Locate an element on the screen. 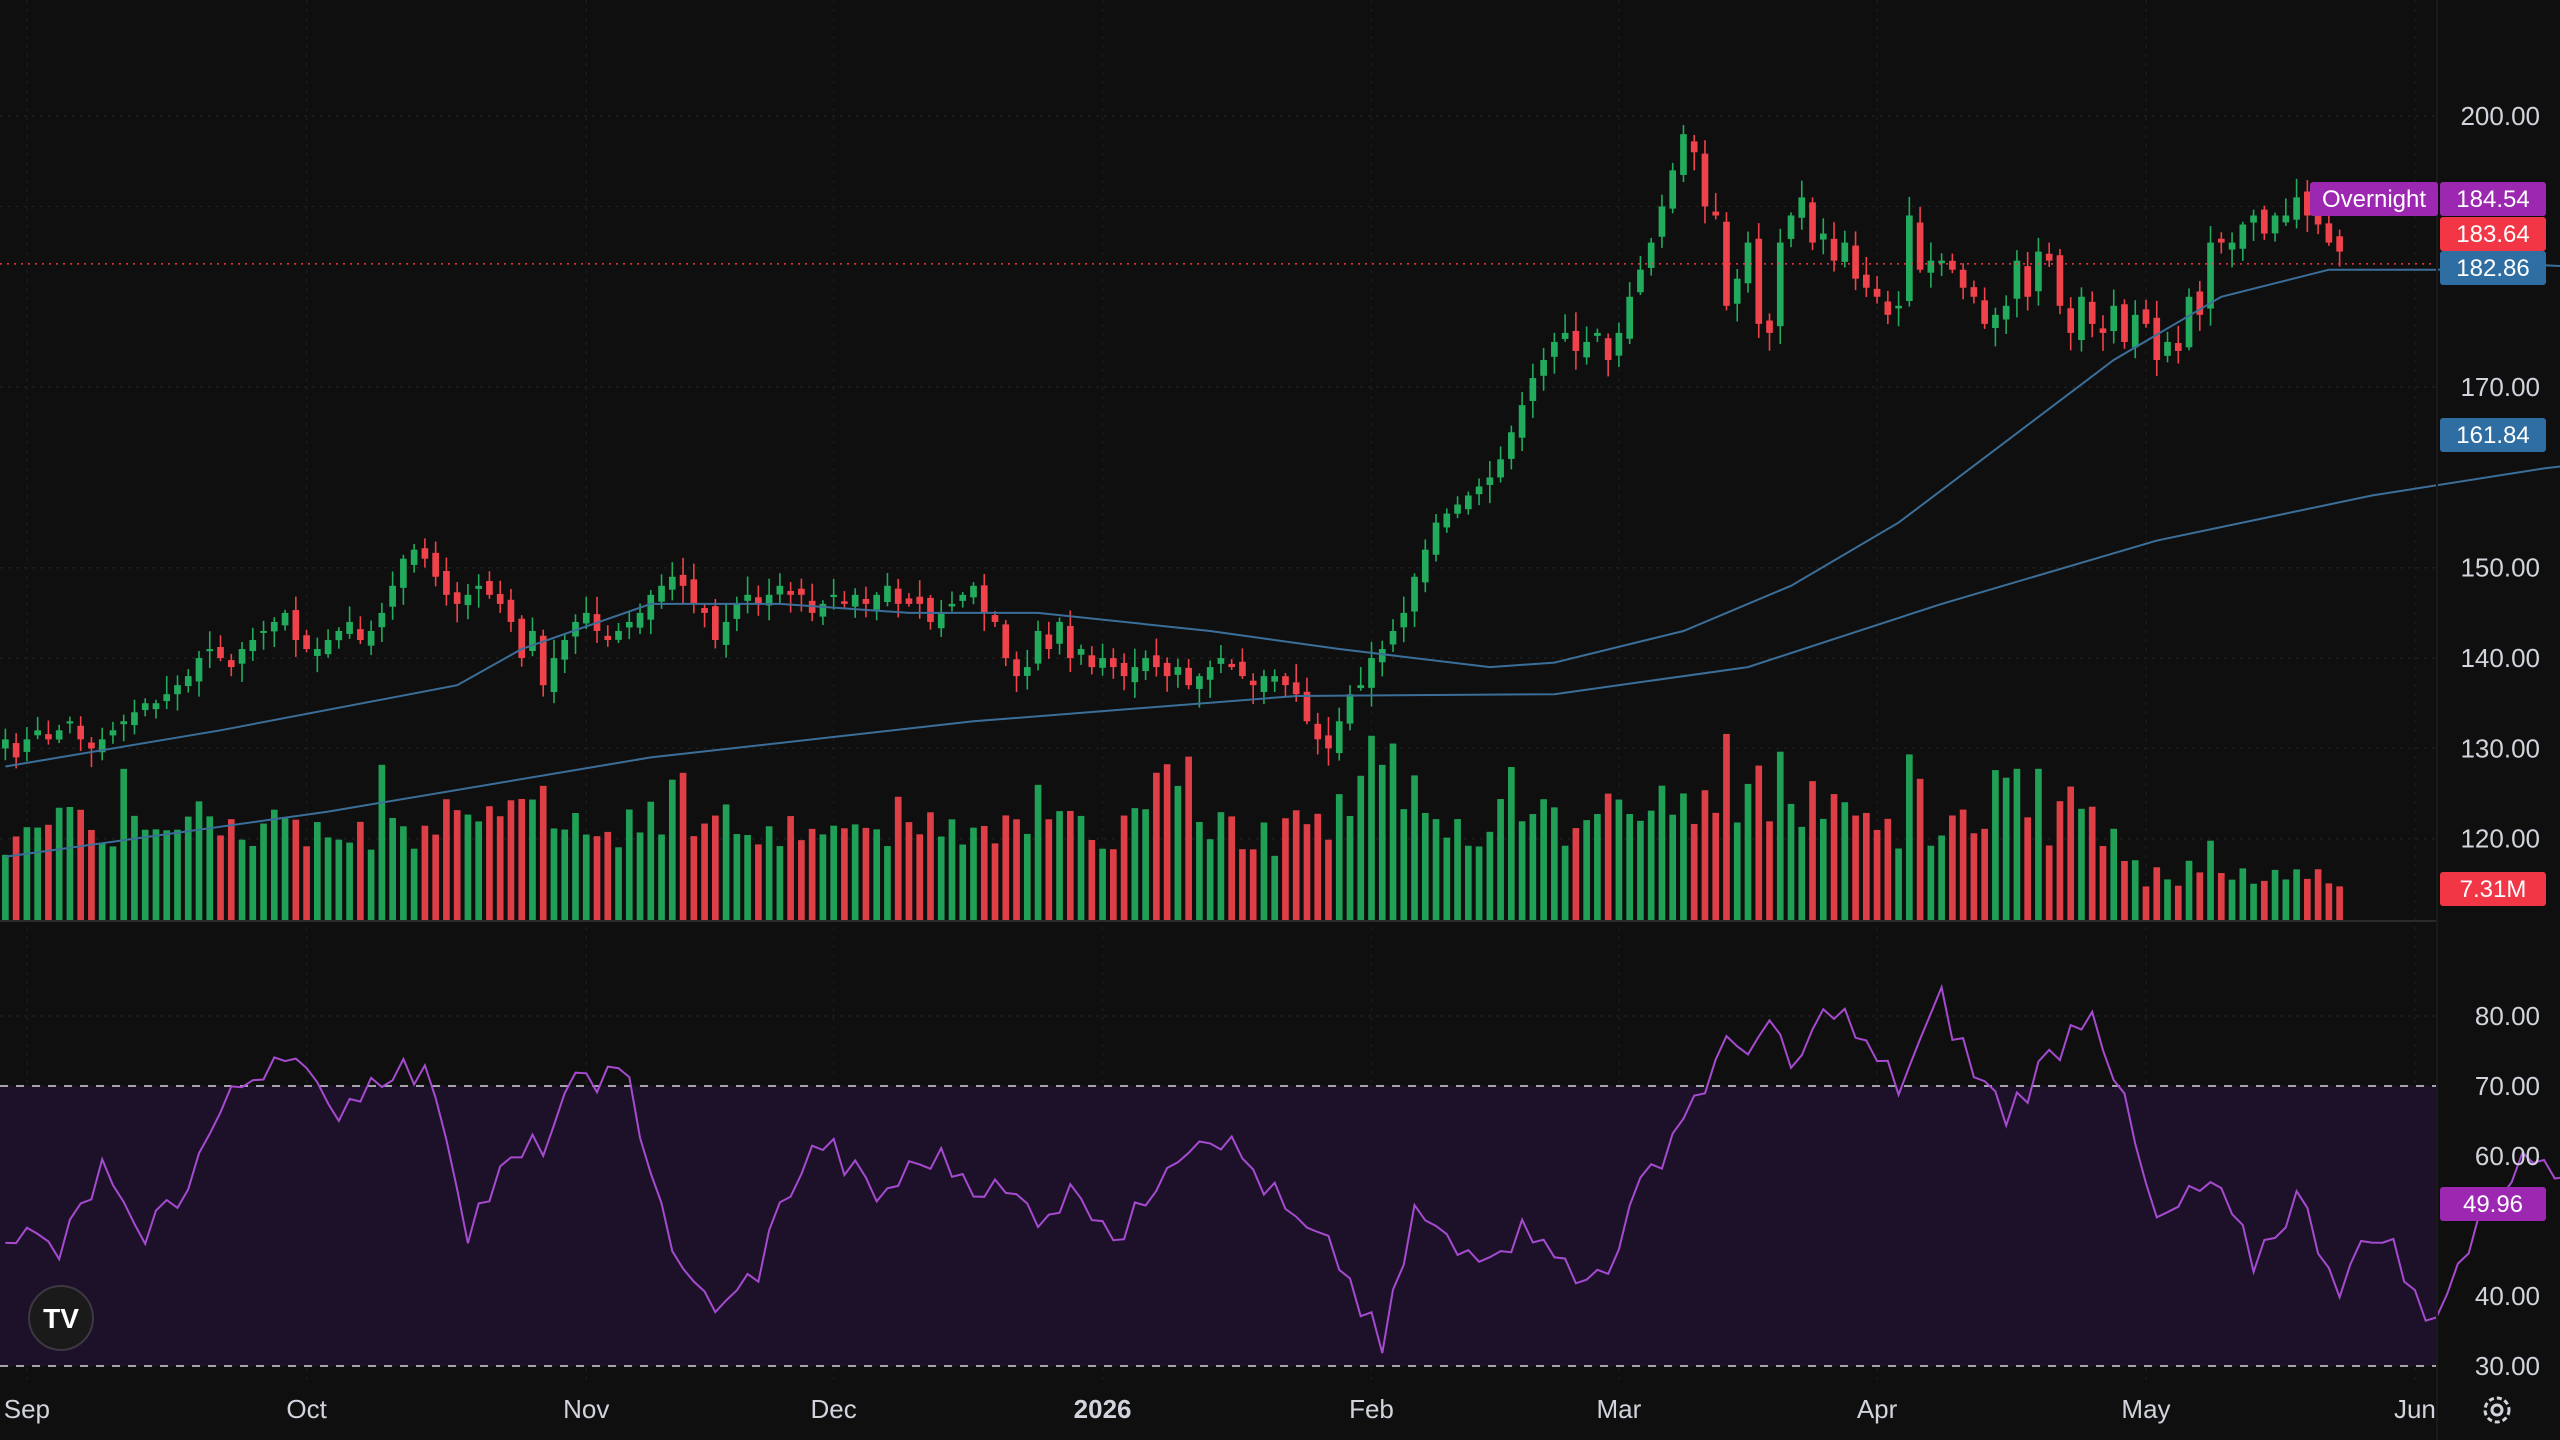 The height and width of the screenshot is (1440, 2560). price-tick-label: 120.00 is located at coordinates (2500, 839).